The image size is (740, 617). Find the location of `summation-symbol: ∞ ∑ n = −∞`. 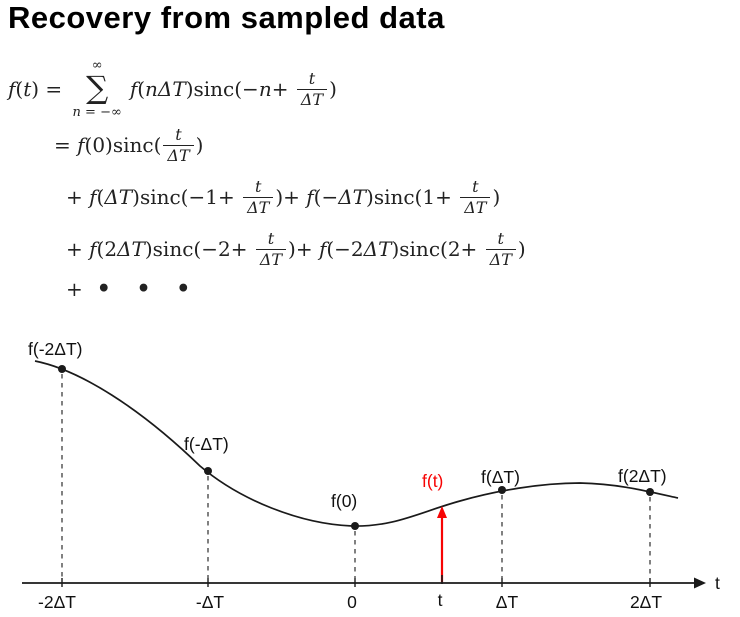

summation-symbol: ∞ ∑ n = −∞ is located at coordinates (97, 89).